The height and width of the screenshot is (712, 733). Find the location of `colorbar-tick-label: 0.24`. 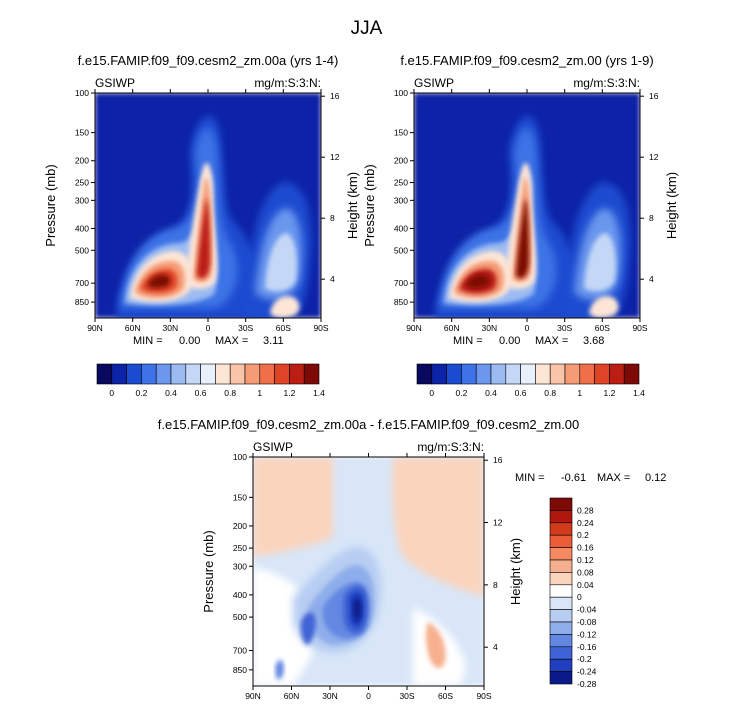

colorbar-tick-label: 0.24 is located at coordinates (585, 523).